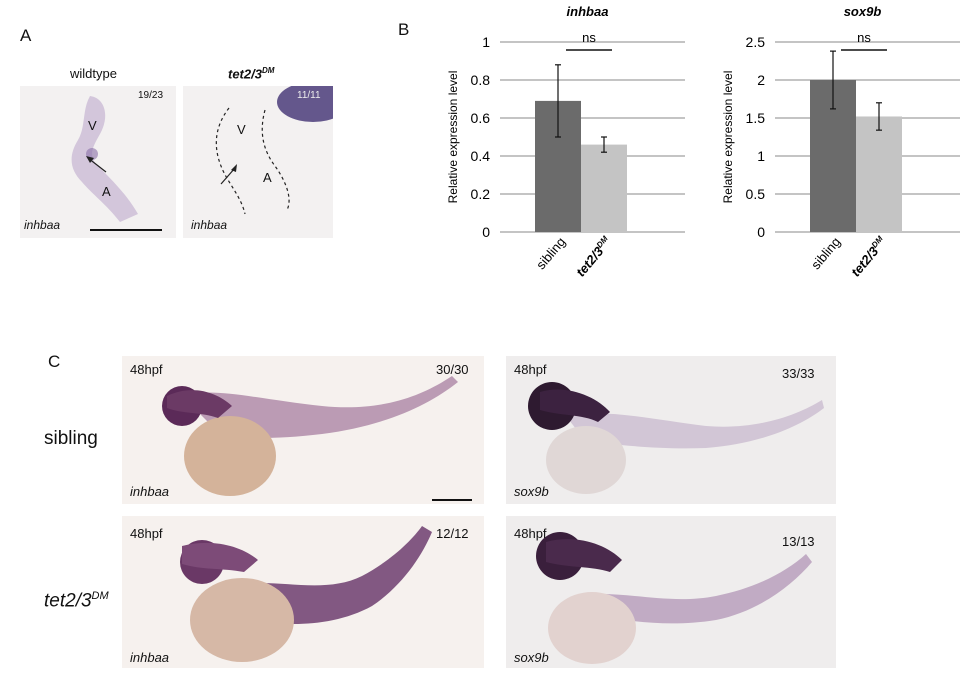 The width and height of the screenshot is (975, 685). Describe the element at coordinates (71, 438) in the screenshot. I see `row-label-sibling: sibling` at that location.